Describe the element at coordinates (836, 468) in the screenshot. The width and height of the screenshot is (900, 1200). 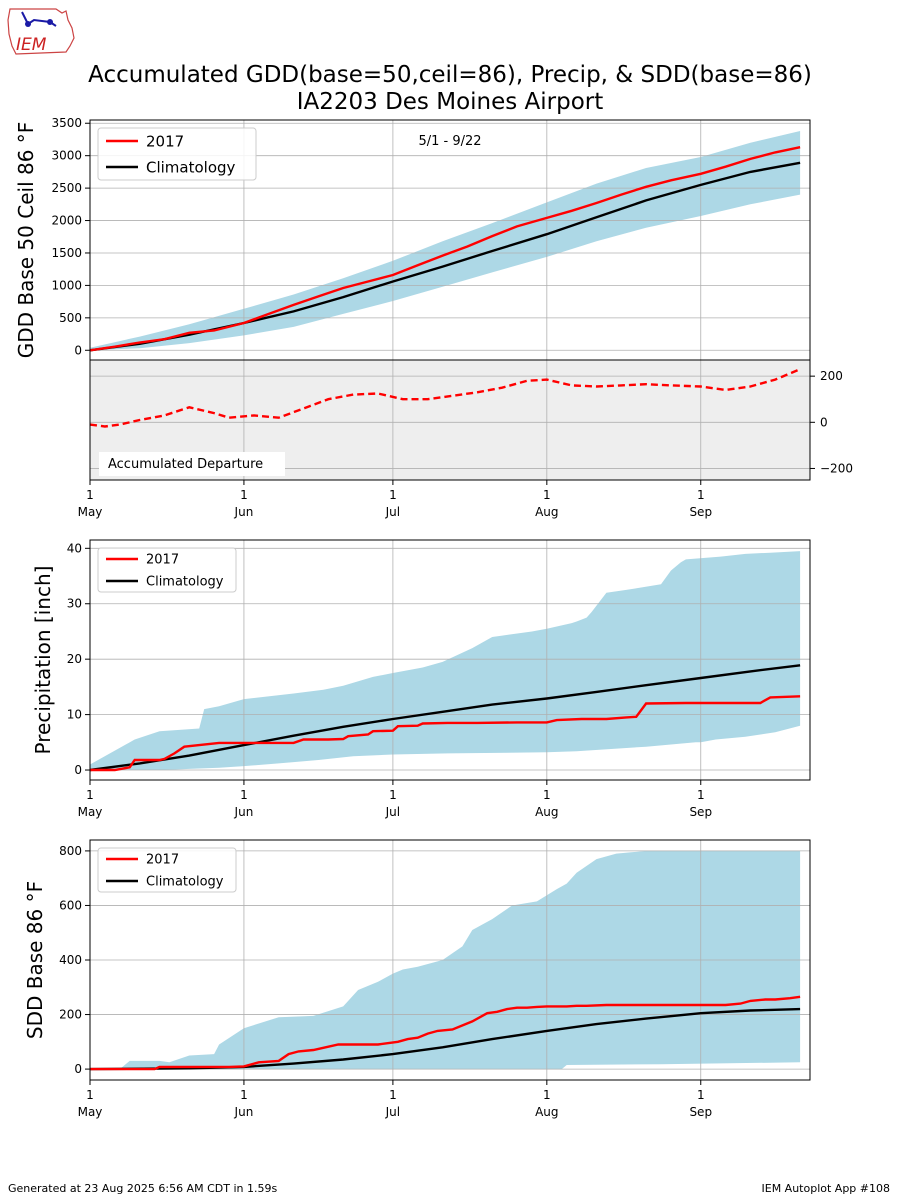
I see `departure-ytick-label: −200` at that location.